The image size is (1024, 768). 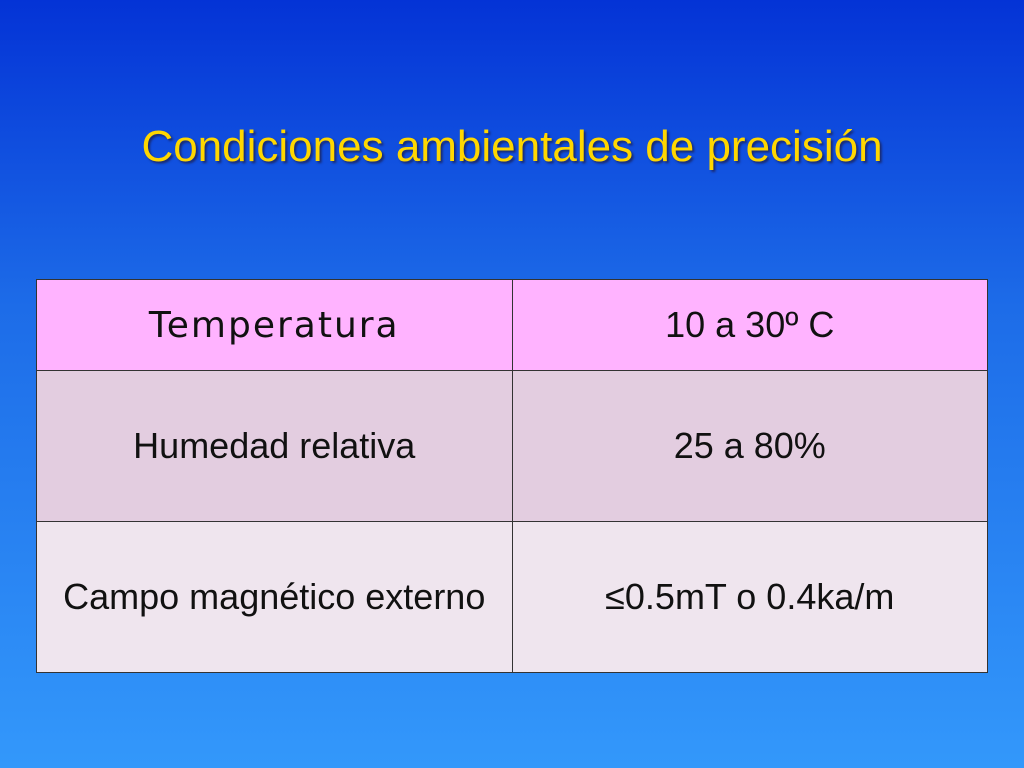 What do you see at coordinates (749, 325) in the screenshot?
I see `table-cell: 10 a 30º C` at bounding box center [749, 325].